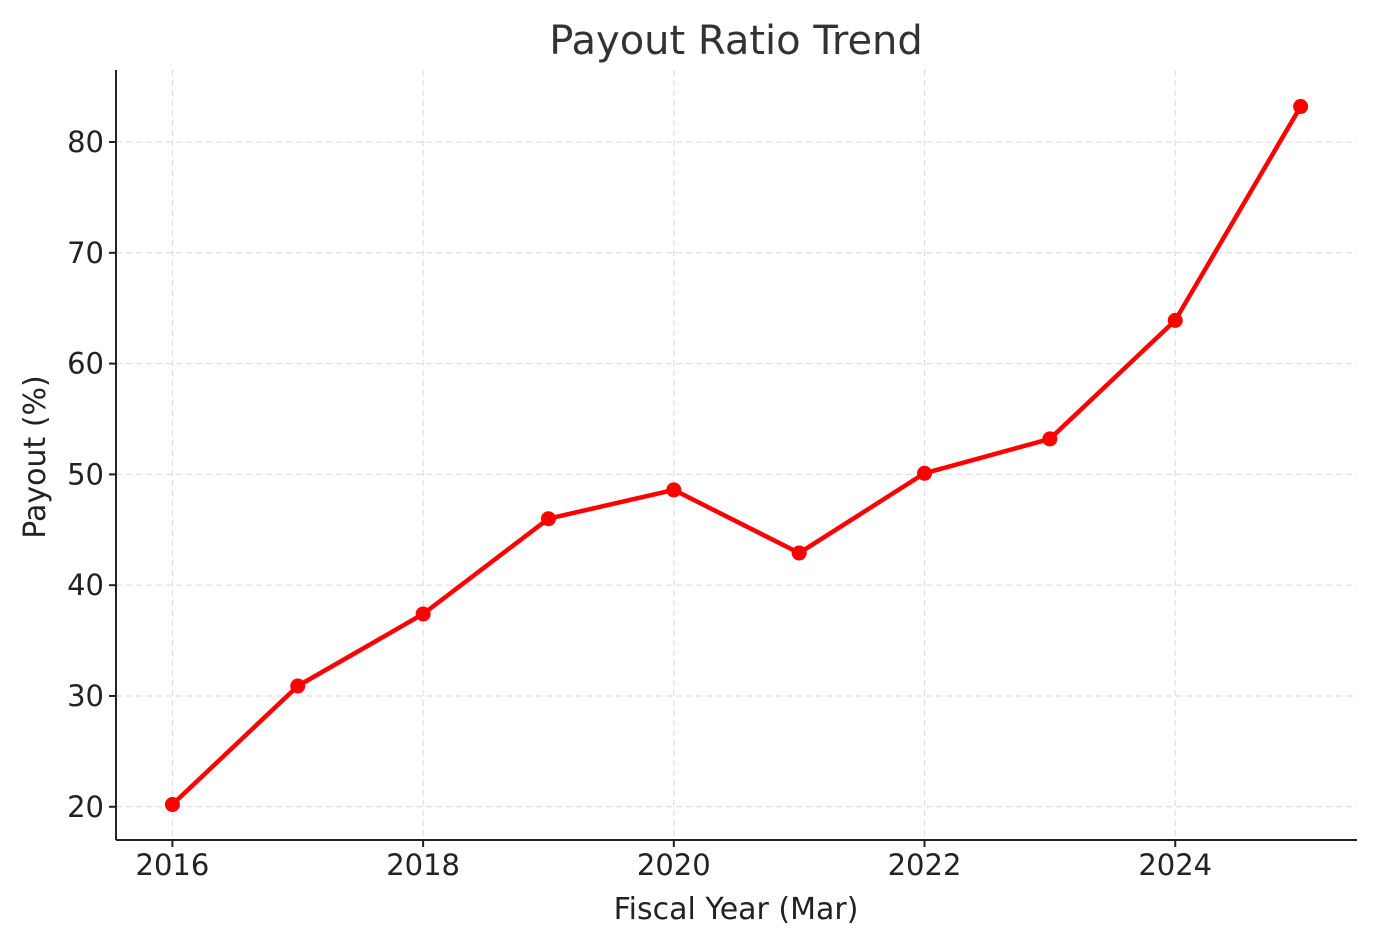 Image resolution: width=1376 pixels, height=947 pixels. Describe the element at coordinates (423, 865) in the screenshot. I see `x-tick-label: 2018` at that location.